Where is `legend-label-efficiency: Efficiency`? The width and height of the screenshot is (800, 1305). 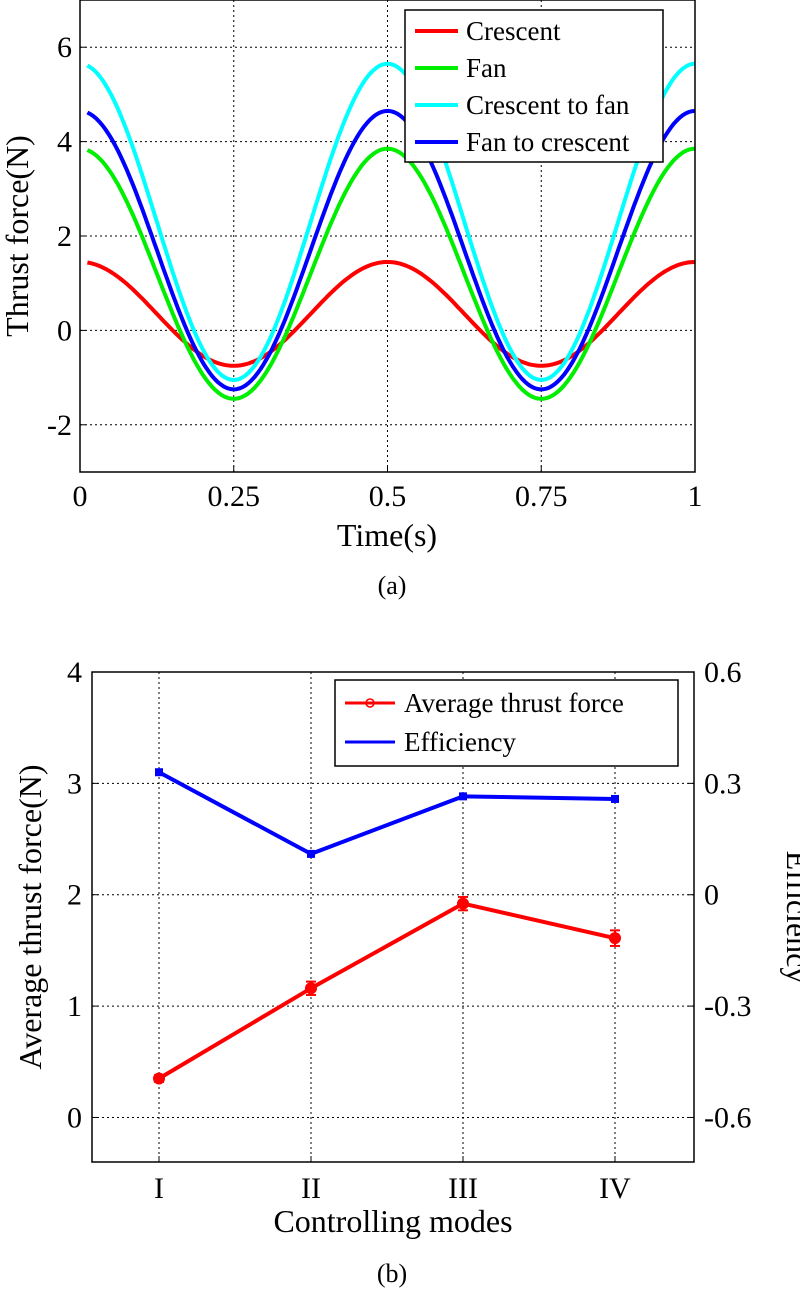 legend-label-efficiency: Efficiency is located at coordinates (460, 742).